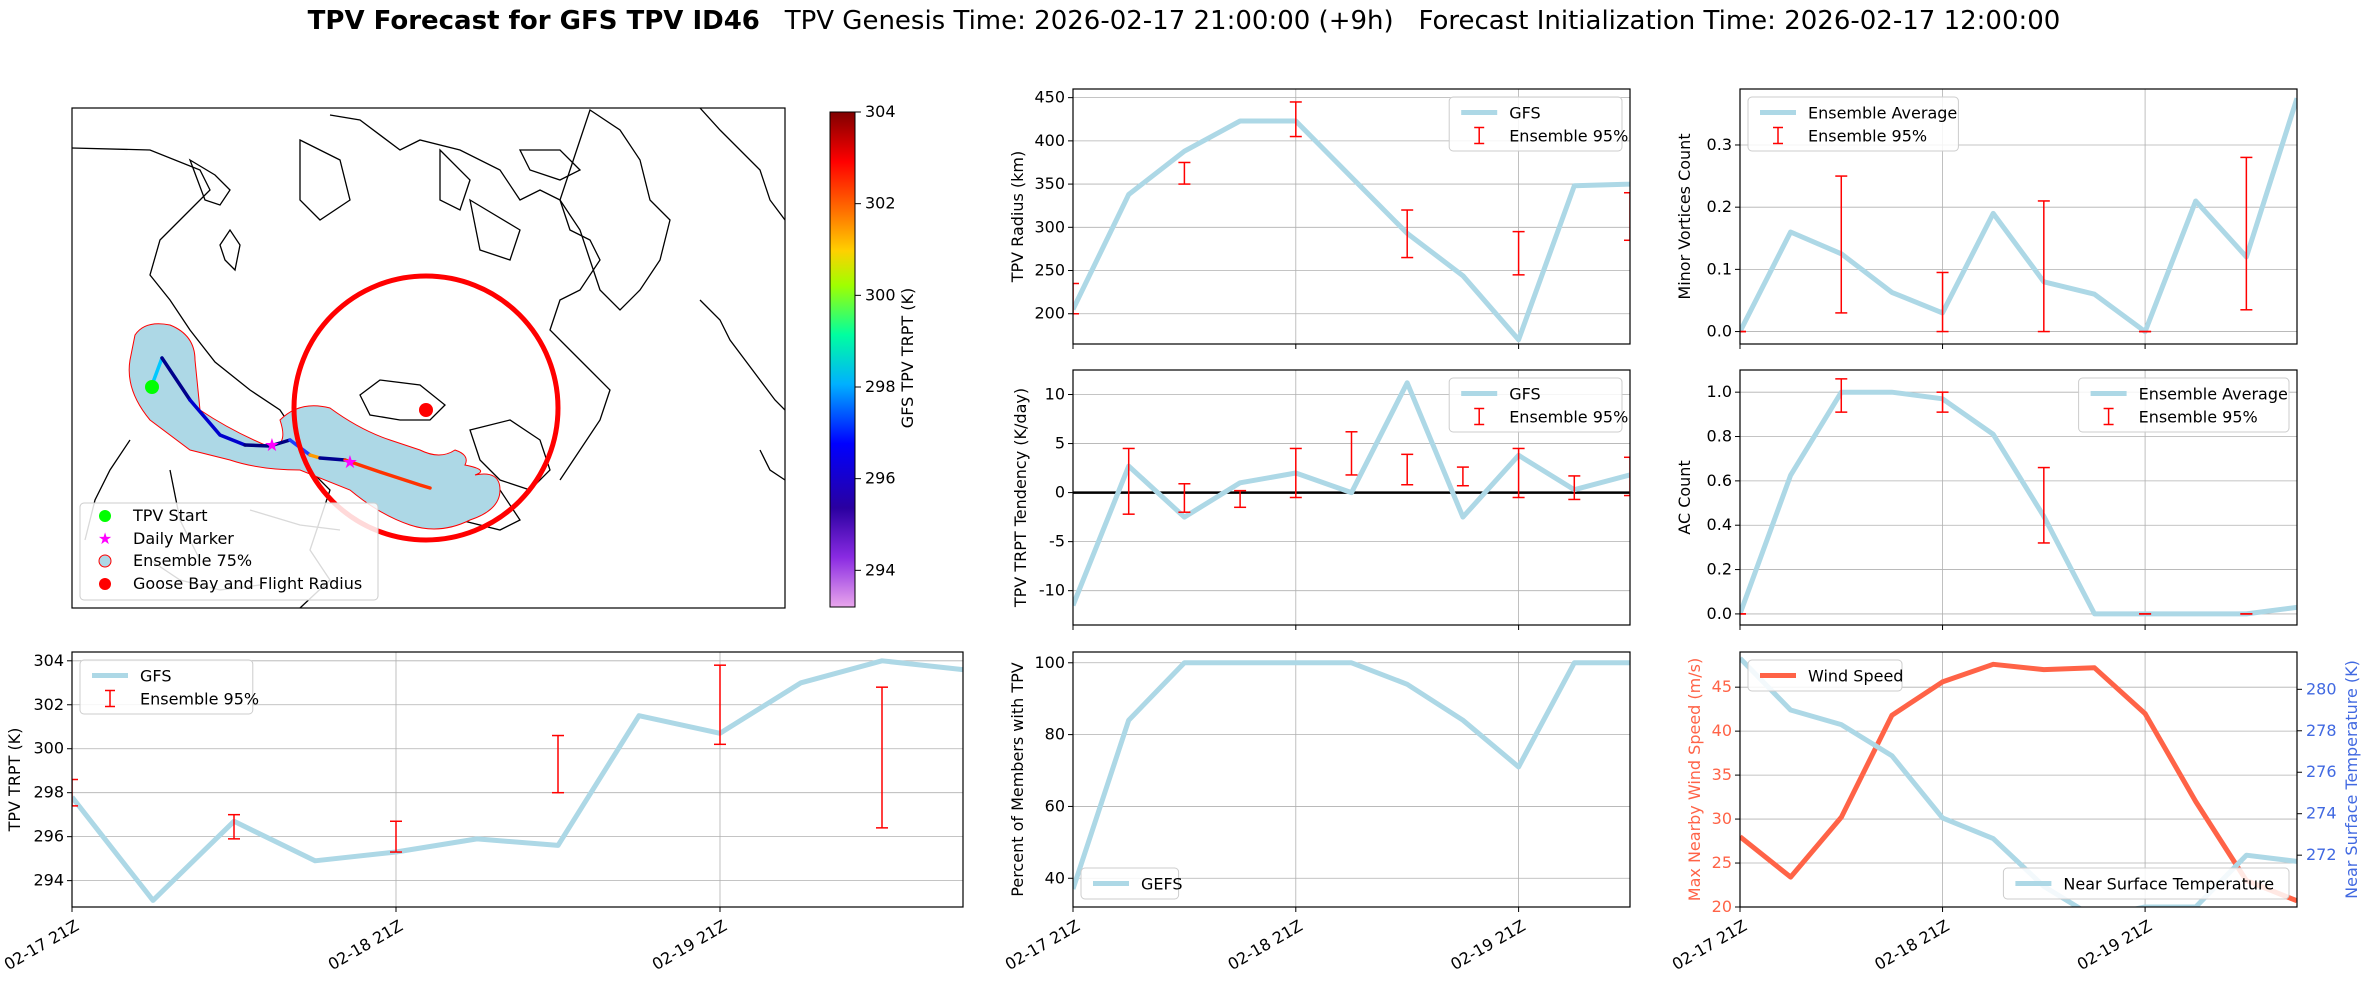 This screenshot has width=2368, height=982. I want to click on colorbar-tick-label: 302, so click(880, 203).